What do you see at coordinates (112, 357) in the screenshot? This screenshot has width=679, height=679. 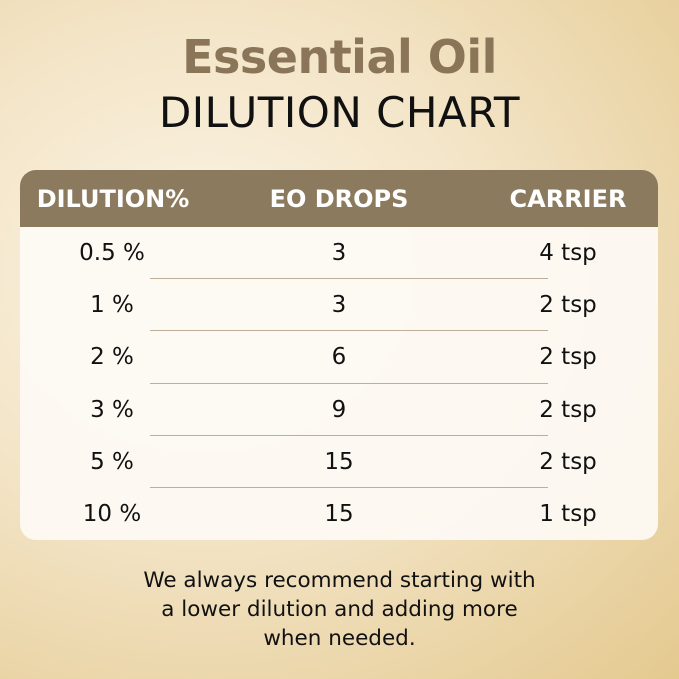 I see `cell-dilution: 2 %` at bounding box center [112, 357].